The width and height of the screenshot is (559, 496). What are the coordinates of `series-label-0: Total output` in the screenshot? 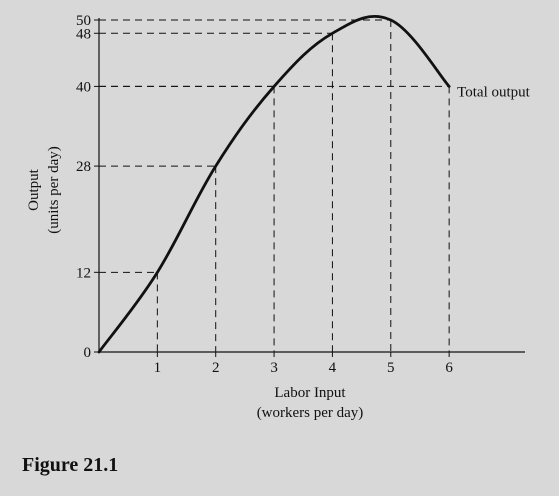 It's located at (494, 92).